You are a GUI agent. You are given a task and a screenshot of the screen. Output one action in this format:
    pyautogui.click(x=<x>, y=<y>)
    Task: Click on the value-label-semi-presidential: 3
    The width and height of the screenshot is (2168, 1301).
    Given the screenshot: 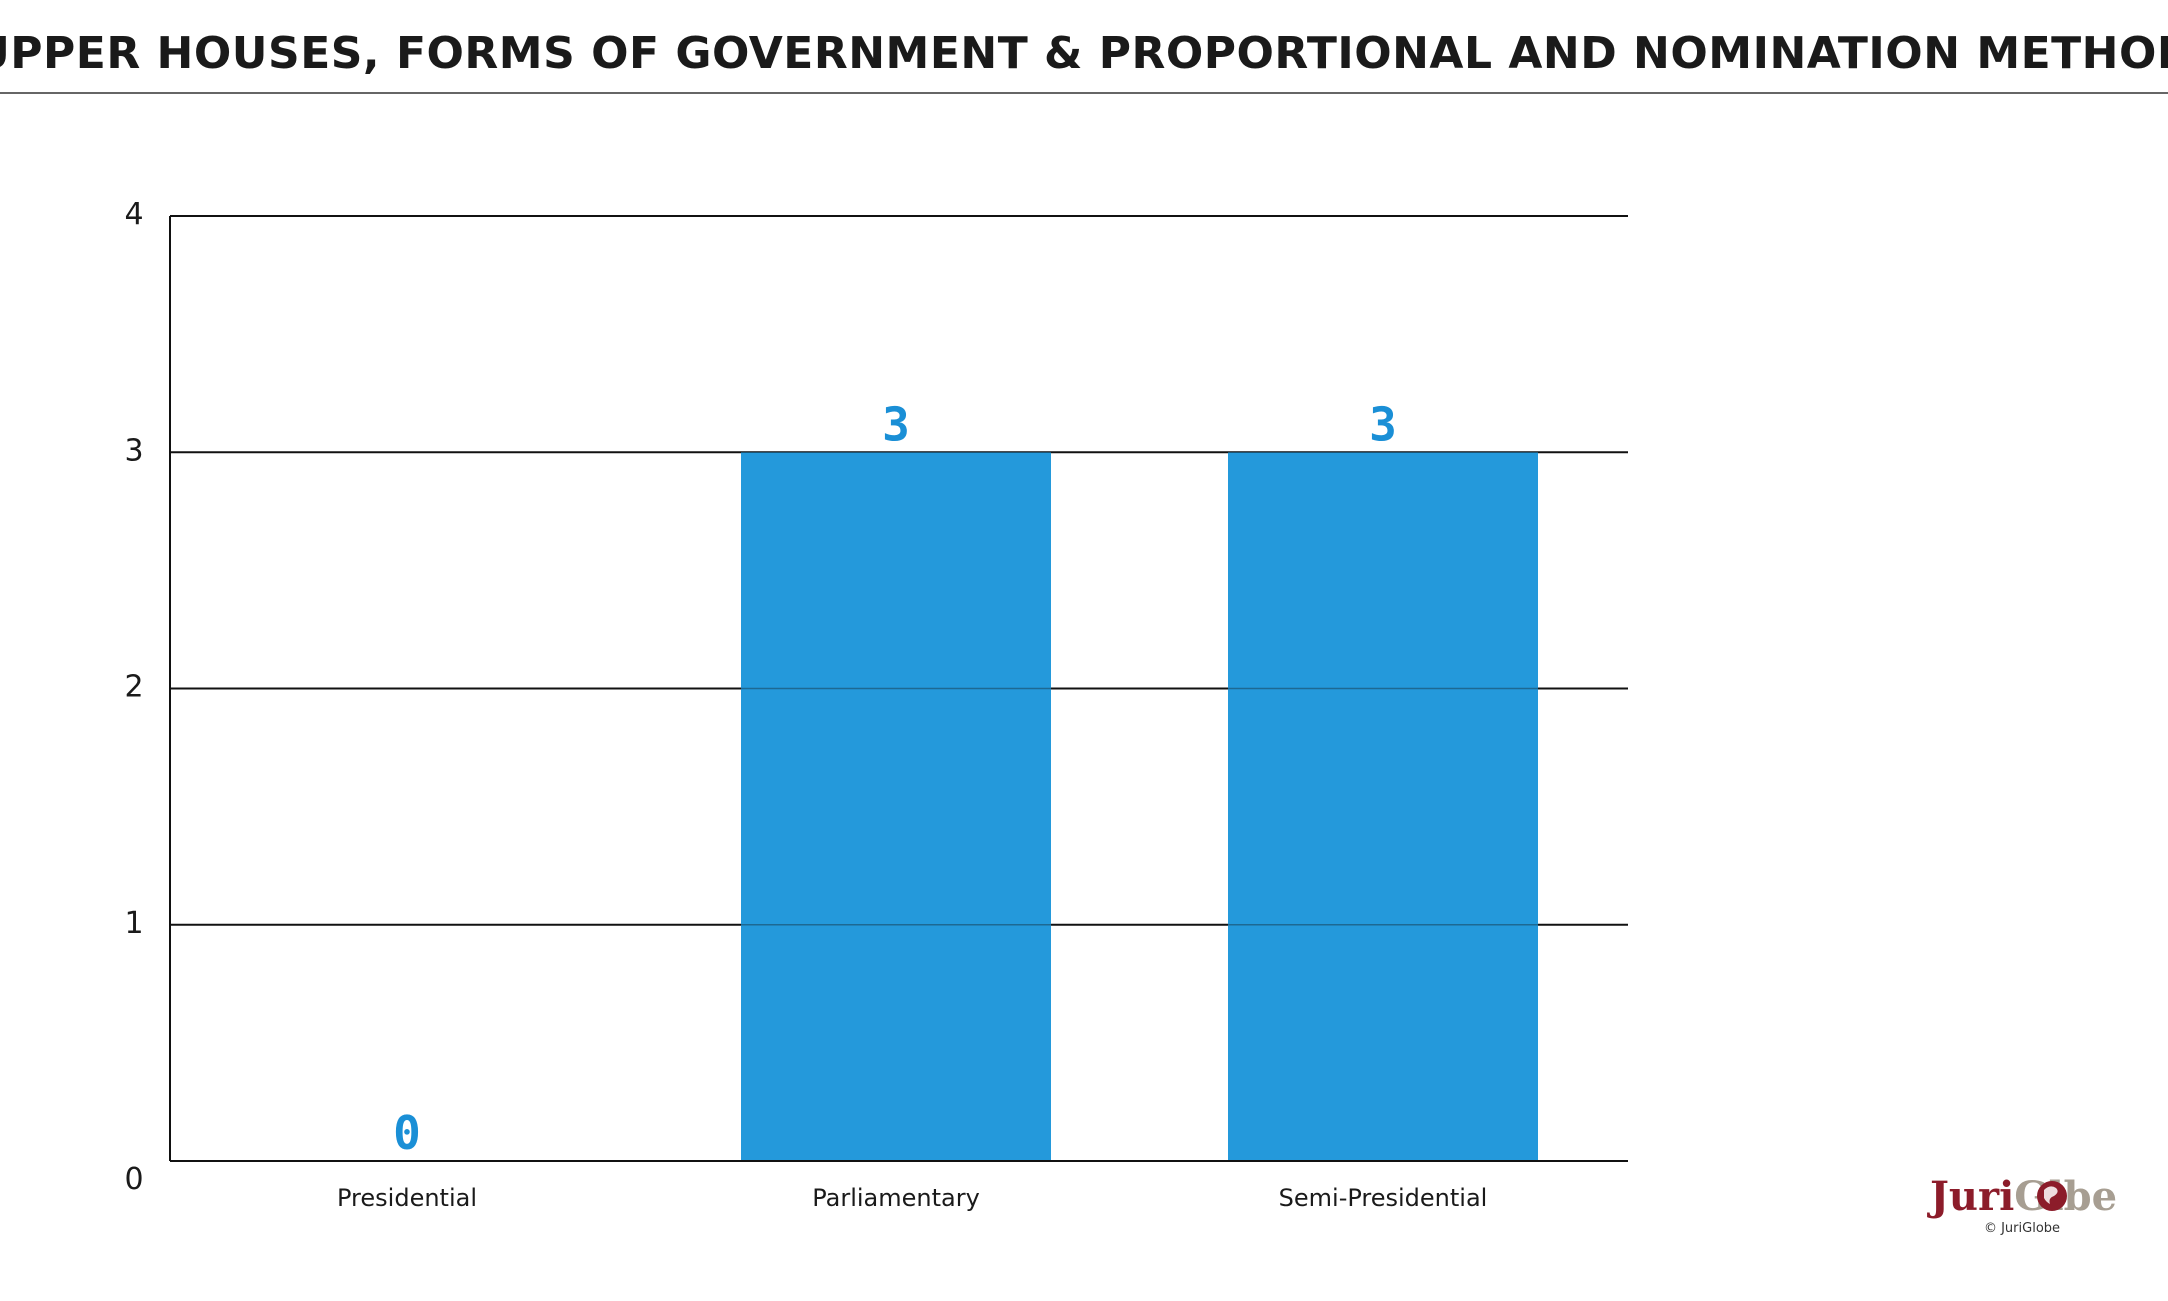 What is the action you would take?
    pyautogui.click(x=1383, y=424)
    